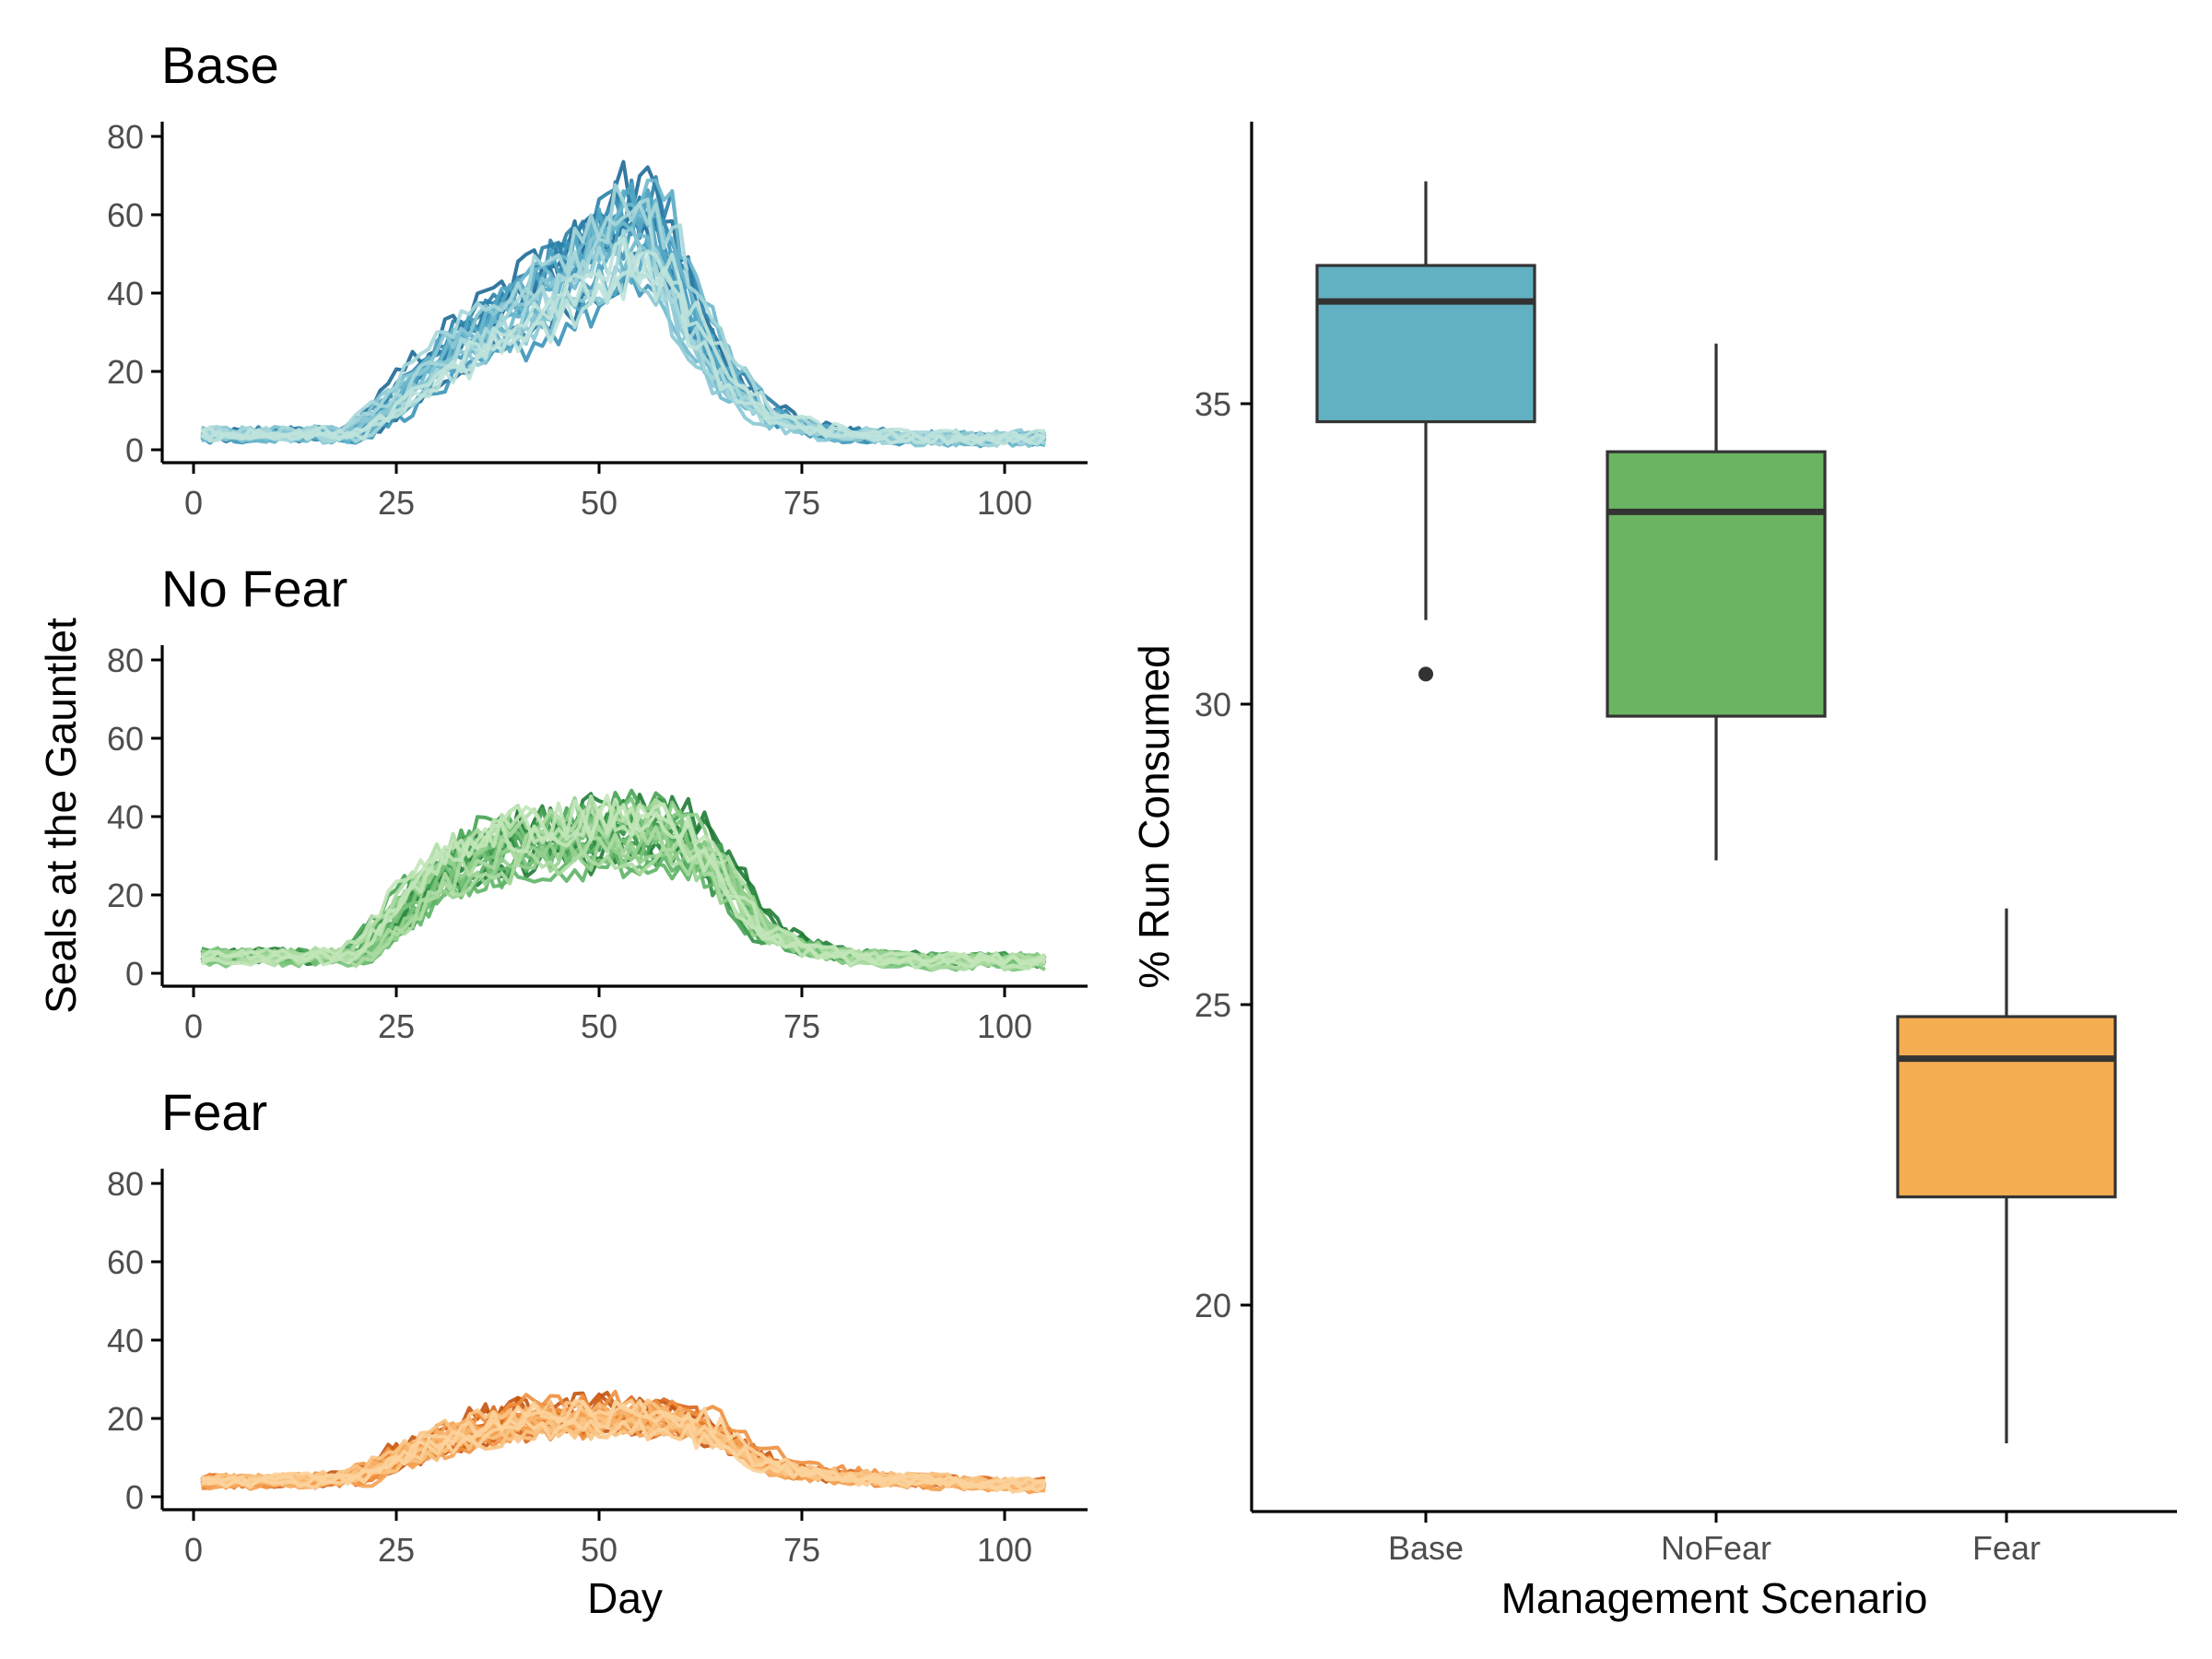 This screenshot has width=2212, height=1659. I want to click on x-tick-label-base-0: 0, so click(193, 503).